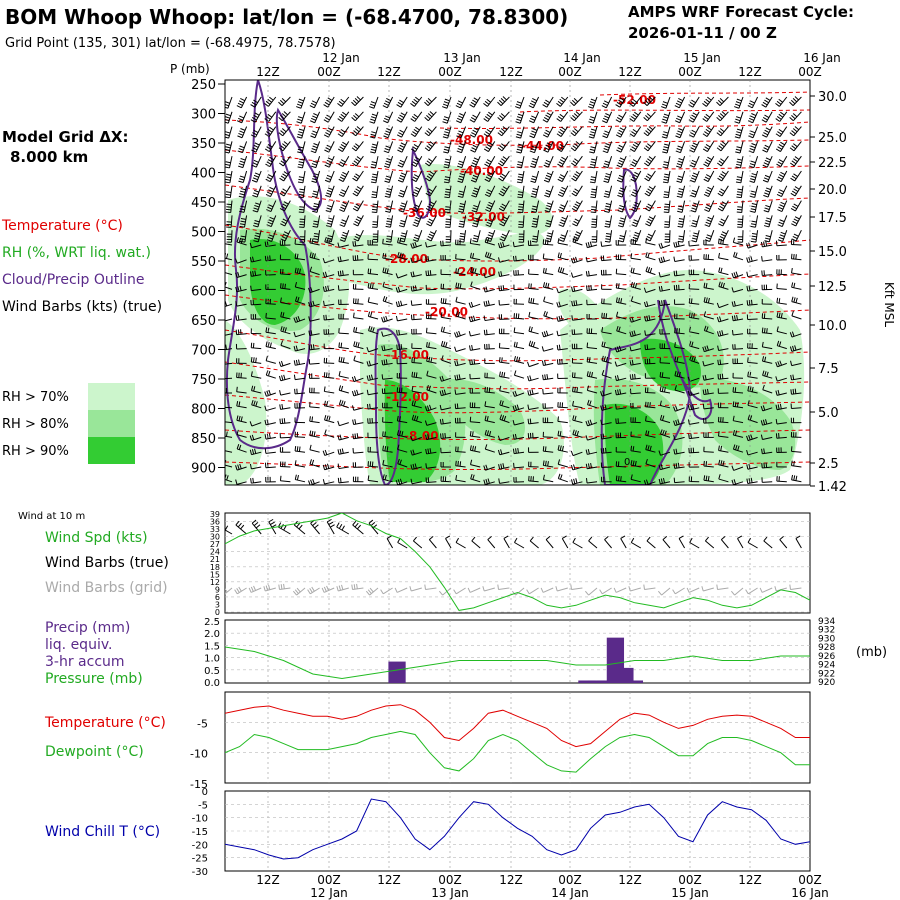 The height and width of the screenshot is (900, 900). Describe the element at coordinates (203, 380) in the screenshot. I see `pressure-tick: 750` at that location.